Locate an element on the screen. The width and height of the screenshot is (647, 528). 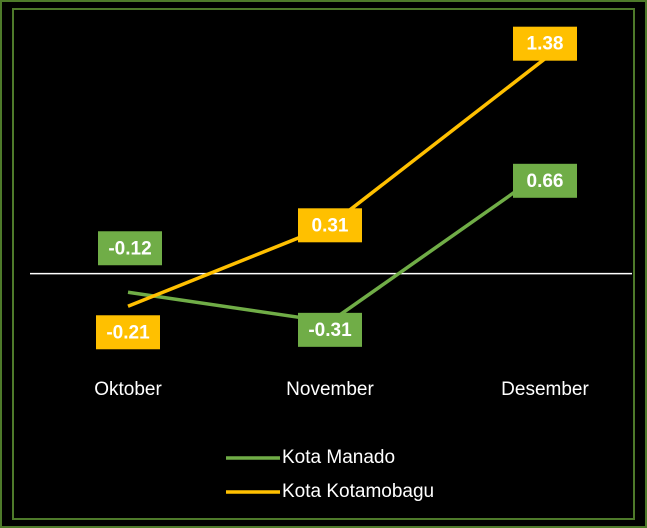
data-label: -0.21 is located at coordinates (128, 332).